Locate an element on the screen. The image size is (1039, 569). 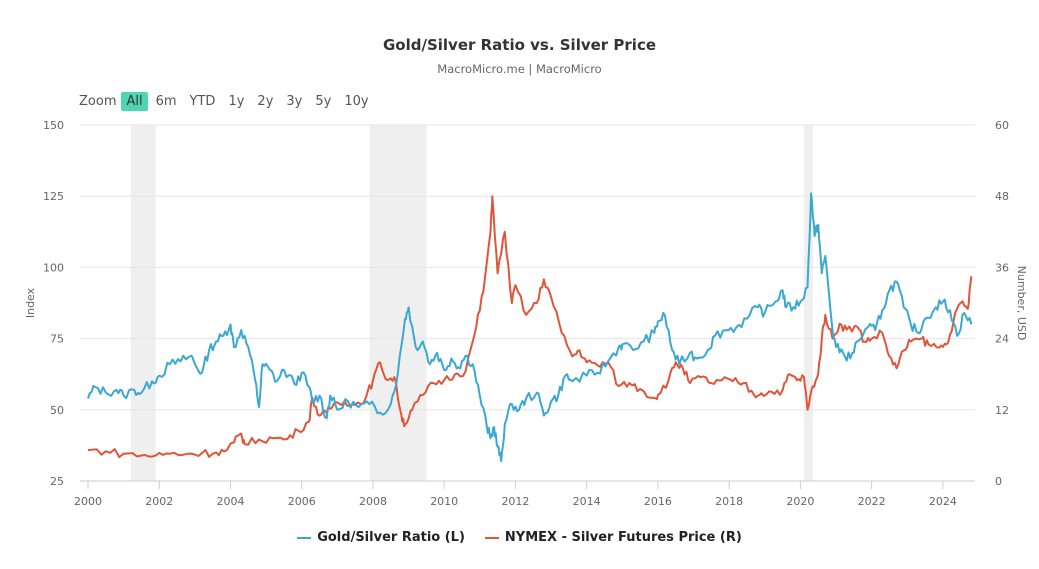
x-tick-label: 2010 is located at coordinates (444, 501).